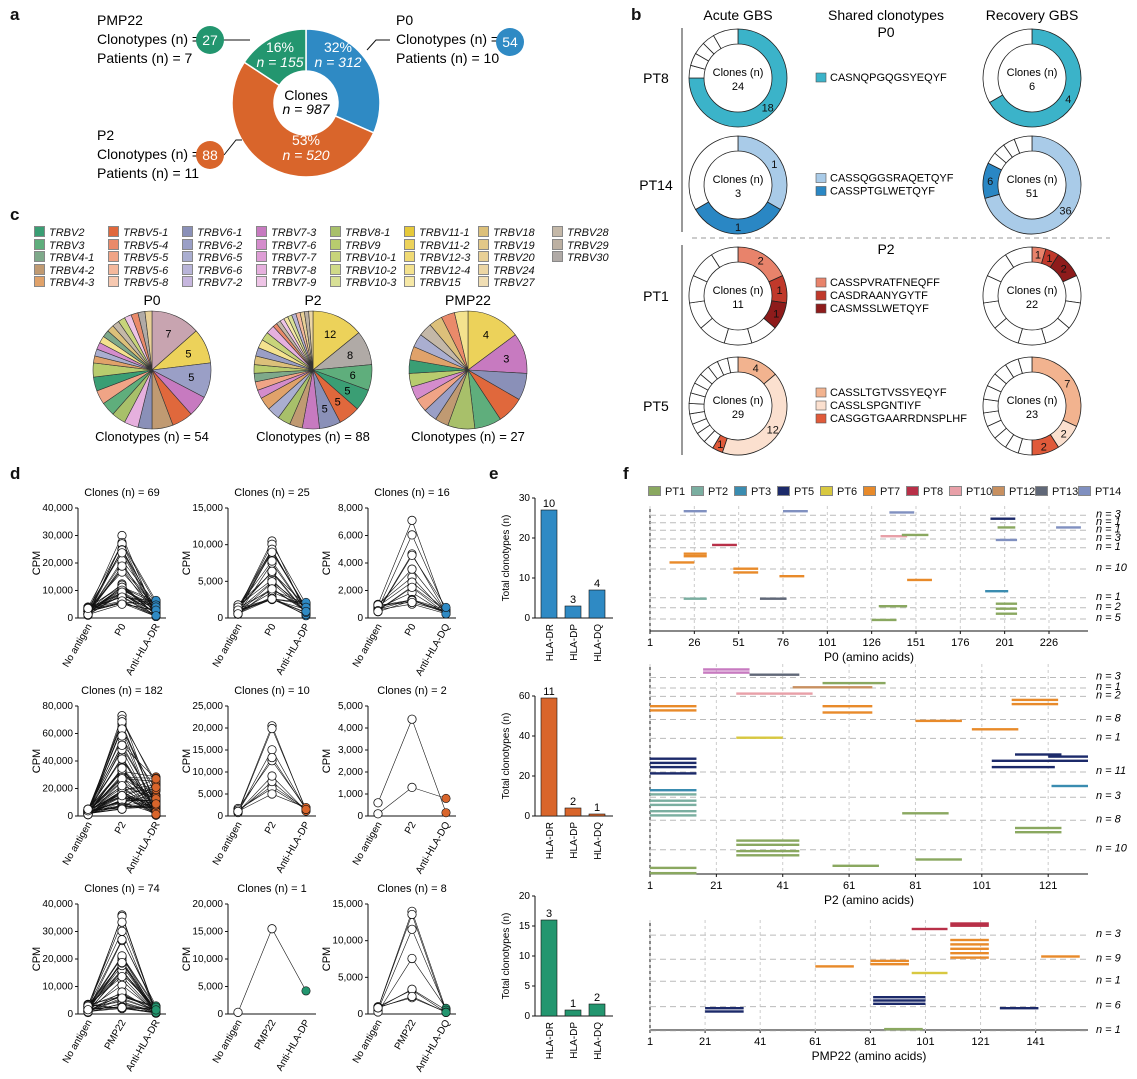  I want to click on legend-label: PT6, so click(847, 492).